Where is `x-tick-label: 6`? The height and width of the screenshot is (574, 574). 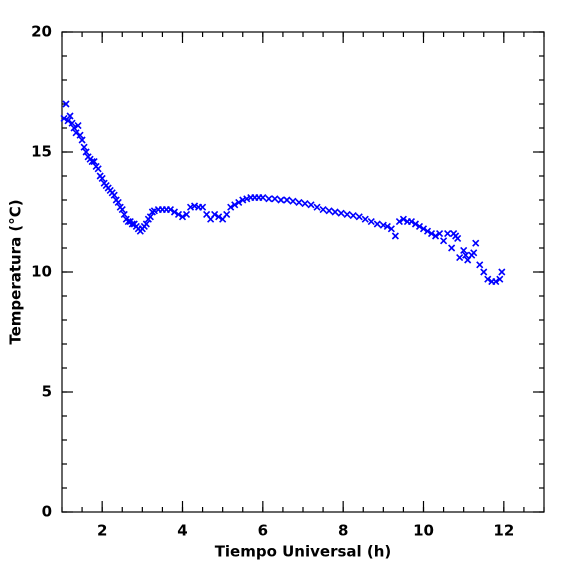
x-tick-label: 6 is located at coordinates (263, 531).